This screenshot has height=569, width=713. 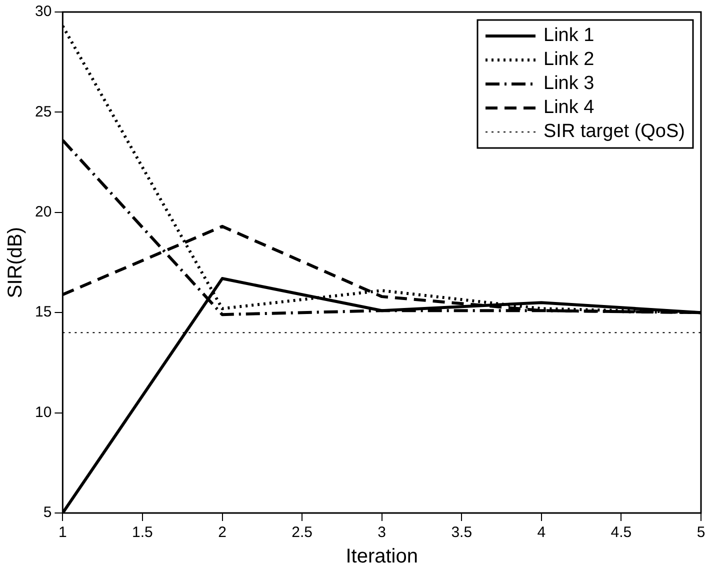 What do you see at coordinates (43, 212) in the screenshot?
I see `y-tick-label: 20` at bounding box center [43, 212].